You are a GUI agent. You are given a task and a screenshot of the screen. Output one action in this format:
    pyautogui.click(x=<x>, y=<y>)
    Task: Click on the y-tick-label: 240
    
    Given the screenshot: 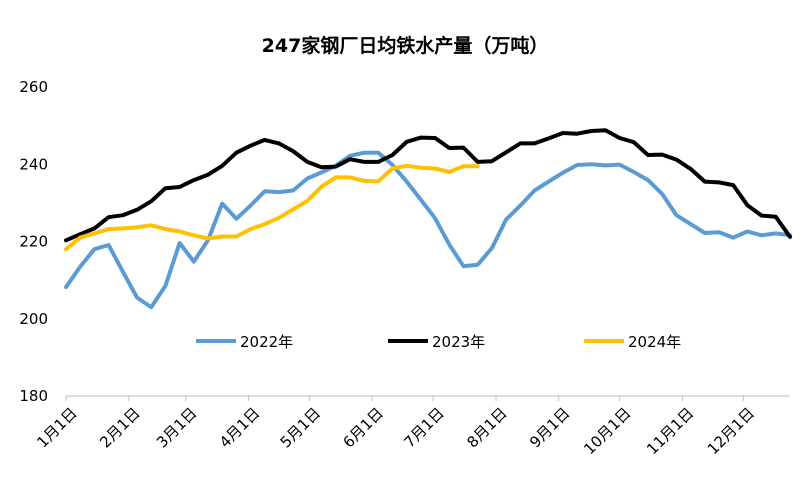 What is the action you would take?
    pyautogui.click(x=33, y=164)
    